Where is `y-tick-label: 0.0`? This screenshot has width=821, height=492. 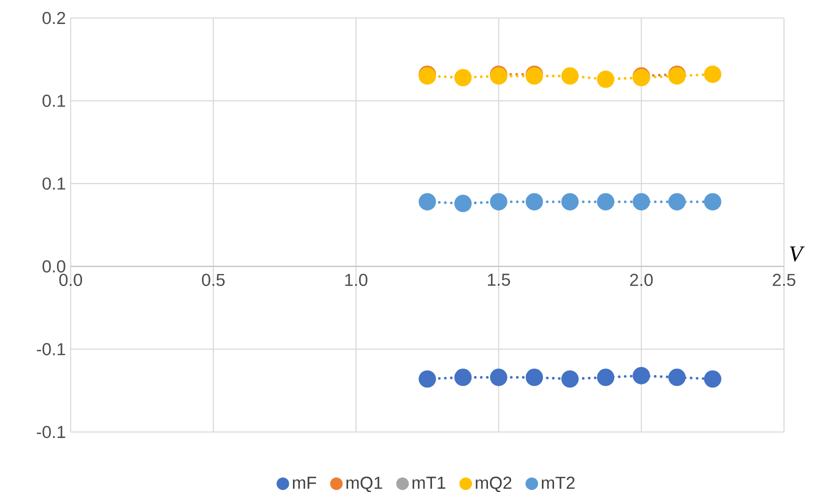
y-tick-label: 0.0 is located at coordinates (54, 266).